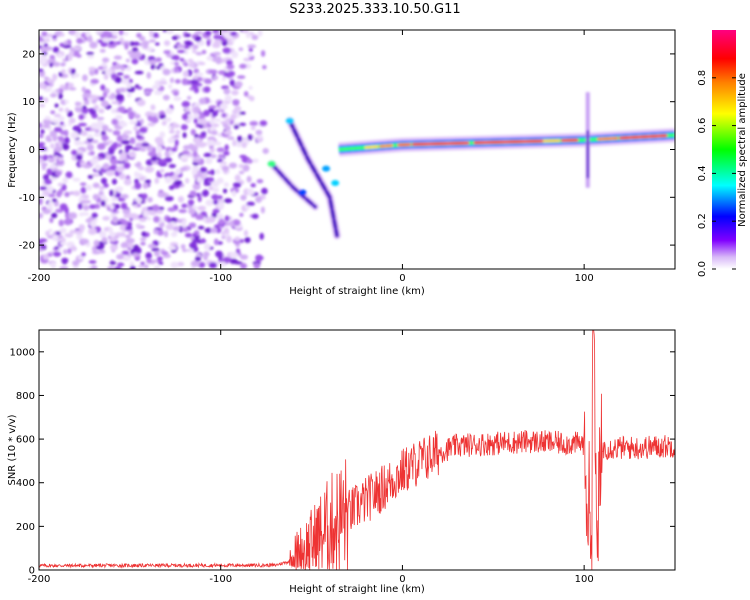  I want to click on snr-xtick-label: -200, so click(39, 579).